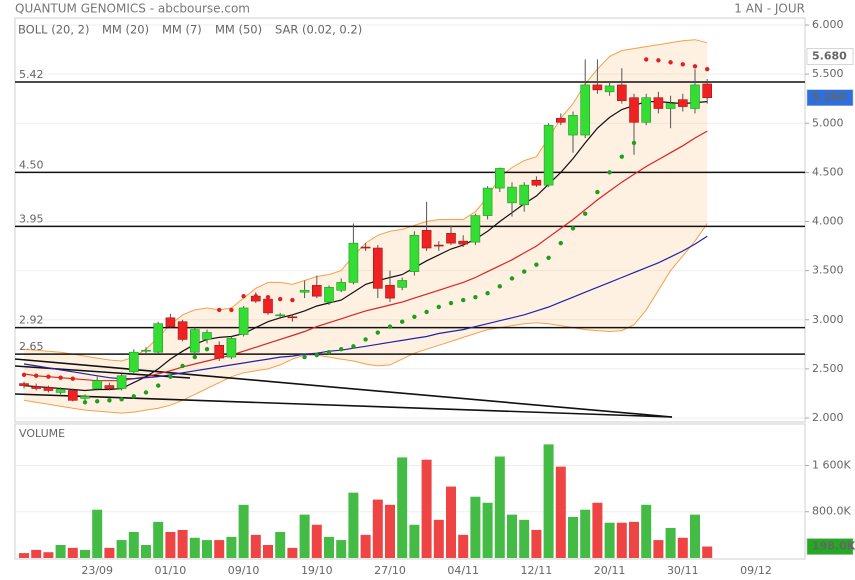 Image resolution: width=855 pixels, height=580 pixels. What do you see at coordinates (343, 388) in the screenshot?
I see `trendline` at bounding box center [343, 388].